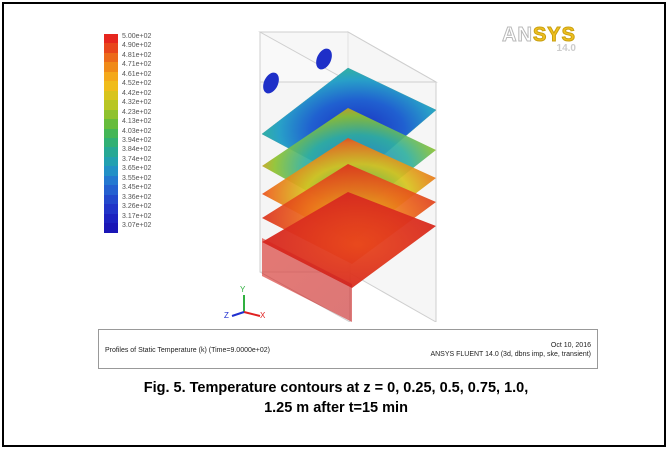 This screenshot has height=451, width=670. I want to click on inlet-ellipse-left, so click(271, 83).